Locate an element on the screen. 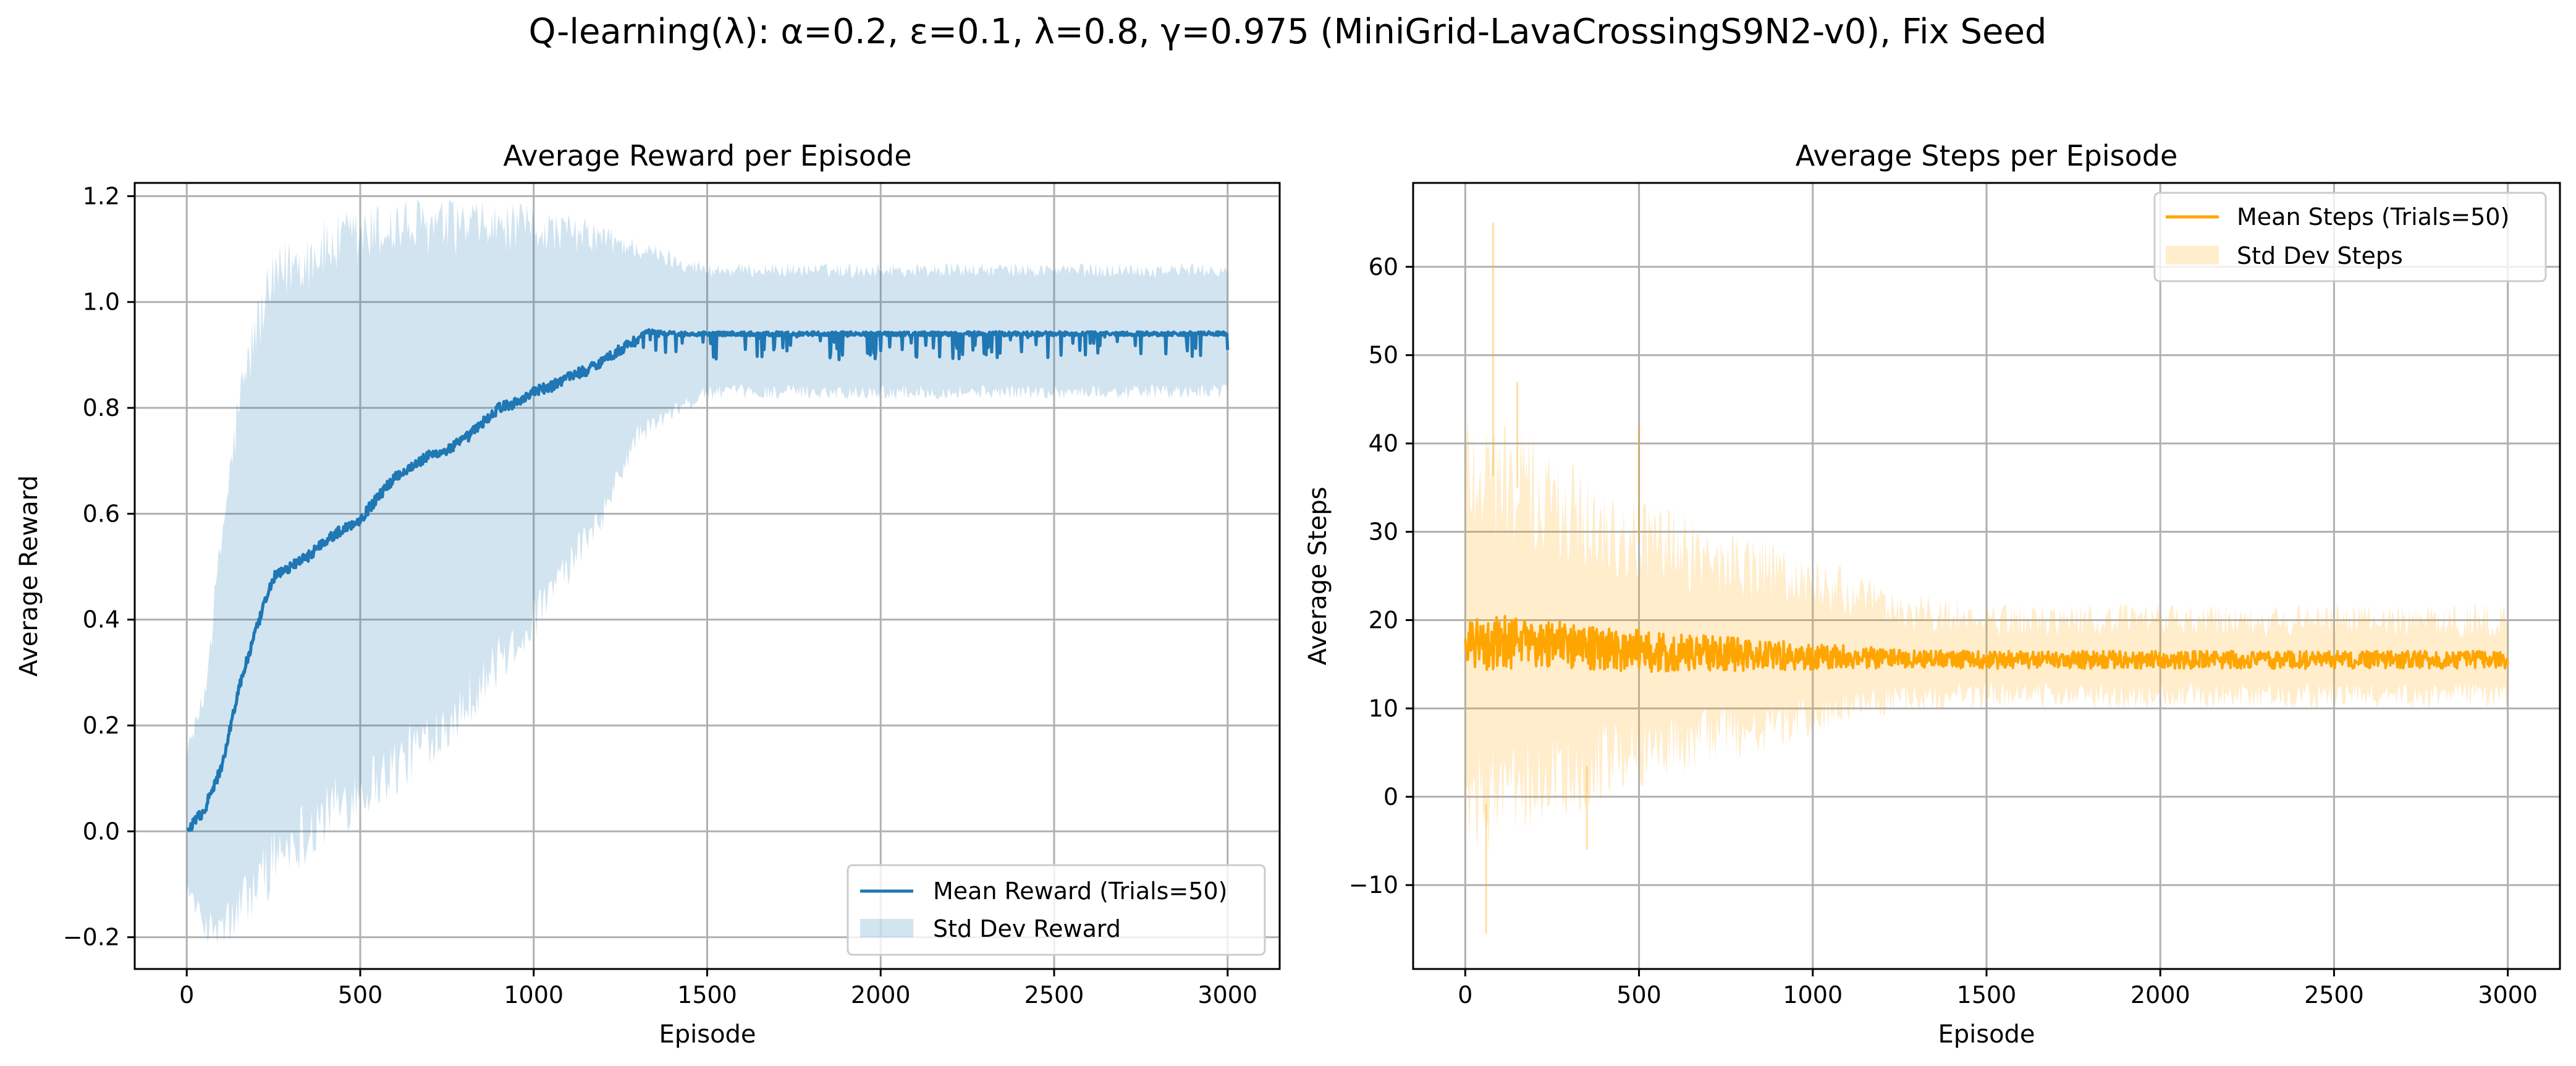  reward-x-tick-label: 2000 is located at coordinates (881, 995).